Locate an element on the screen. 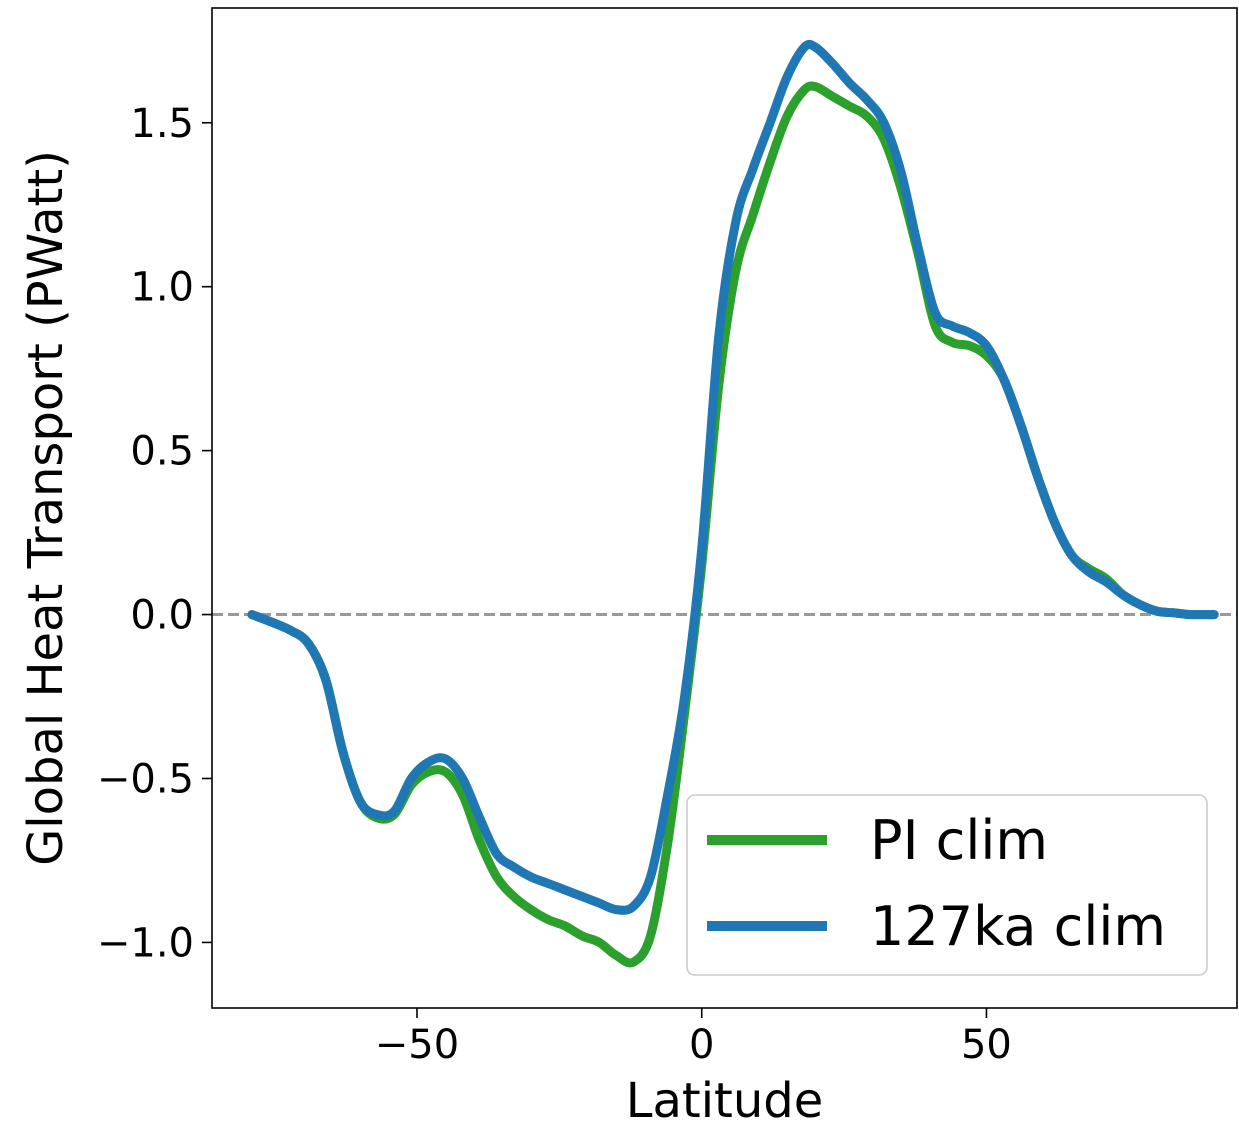 The width and height of the screenshot is (1239, 1124). y-tick-label: 1.0 is located at coordinates (162, 288).